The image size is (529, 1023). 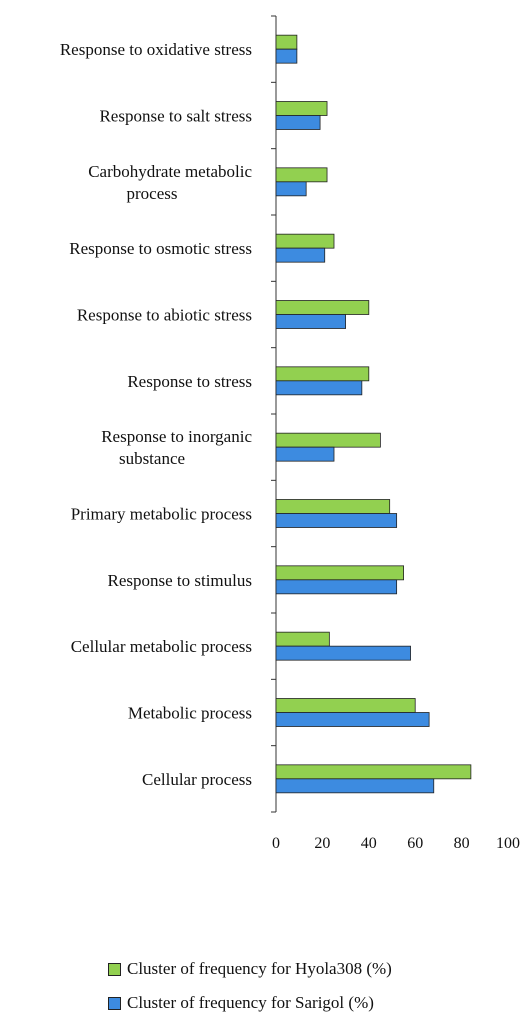 What do you see at coordinates (114, 1003) in the screenshot?
I see `legend-swatch-sarigol` at bounding box center [114, 1003].